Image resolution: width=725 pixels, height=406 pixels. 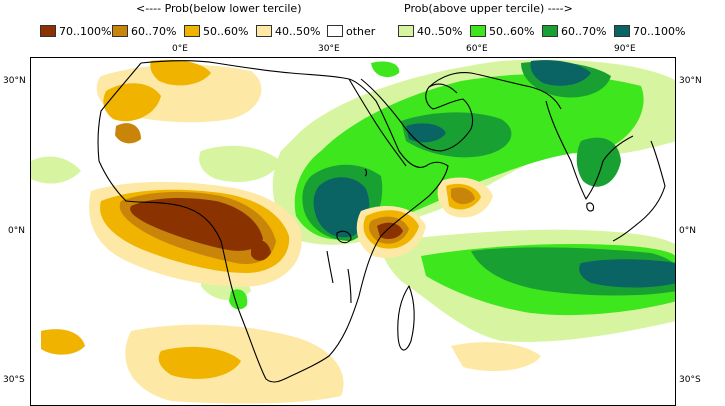 What do you see at coordinates (16, 231) in the screenshot?
I see `lat-label-0n-left: 0°N` at bounding box center [16, 231].